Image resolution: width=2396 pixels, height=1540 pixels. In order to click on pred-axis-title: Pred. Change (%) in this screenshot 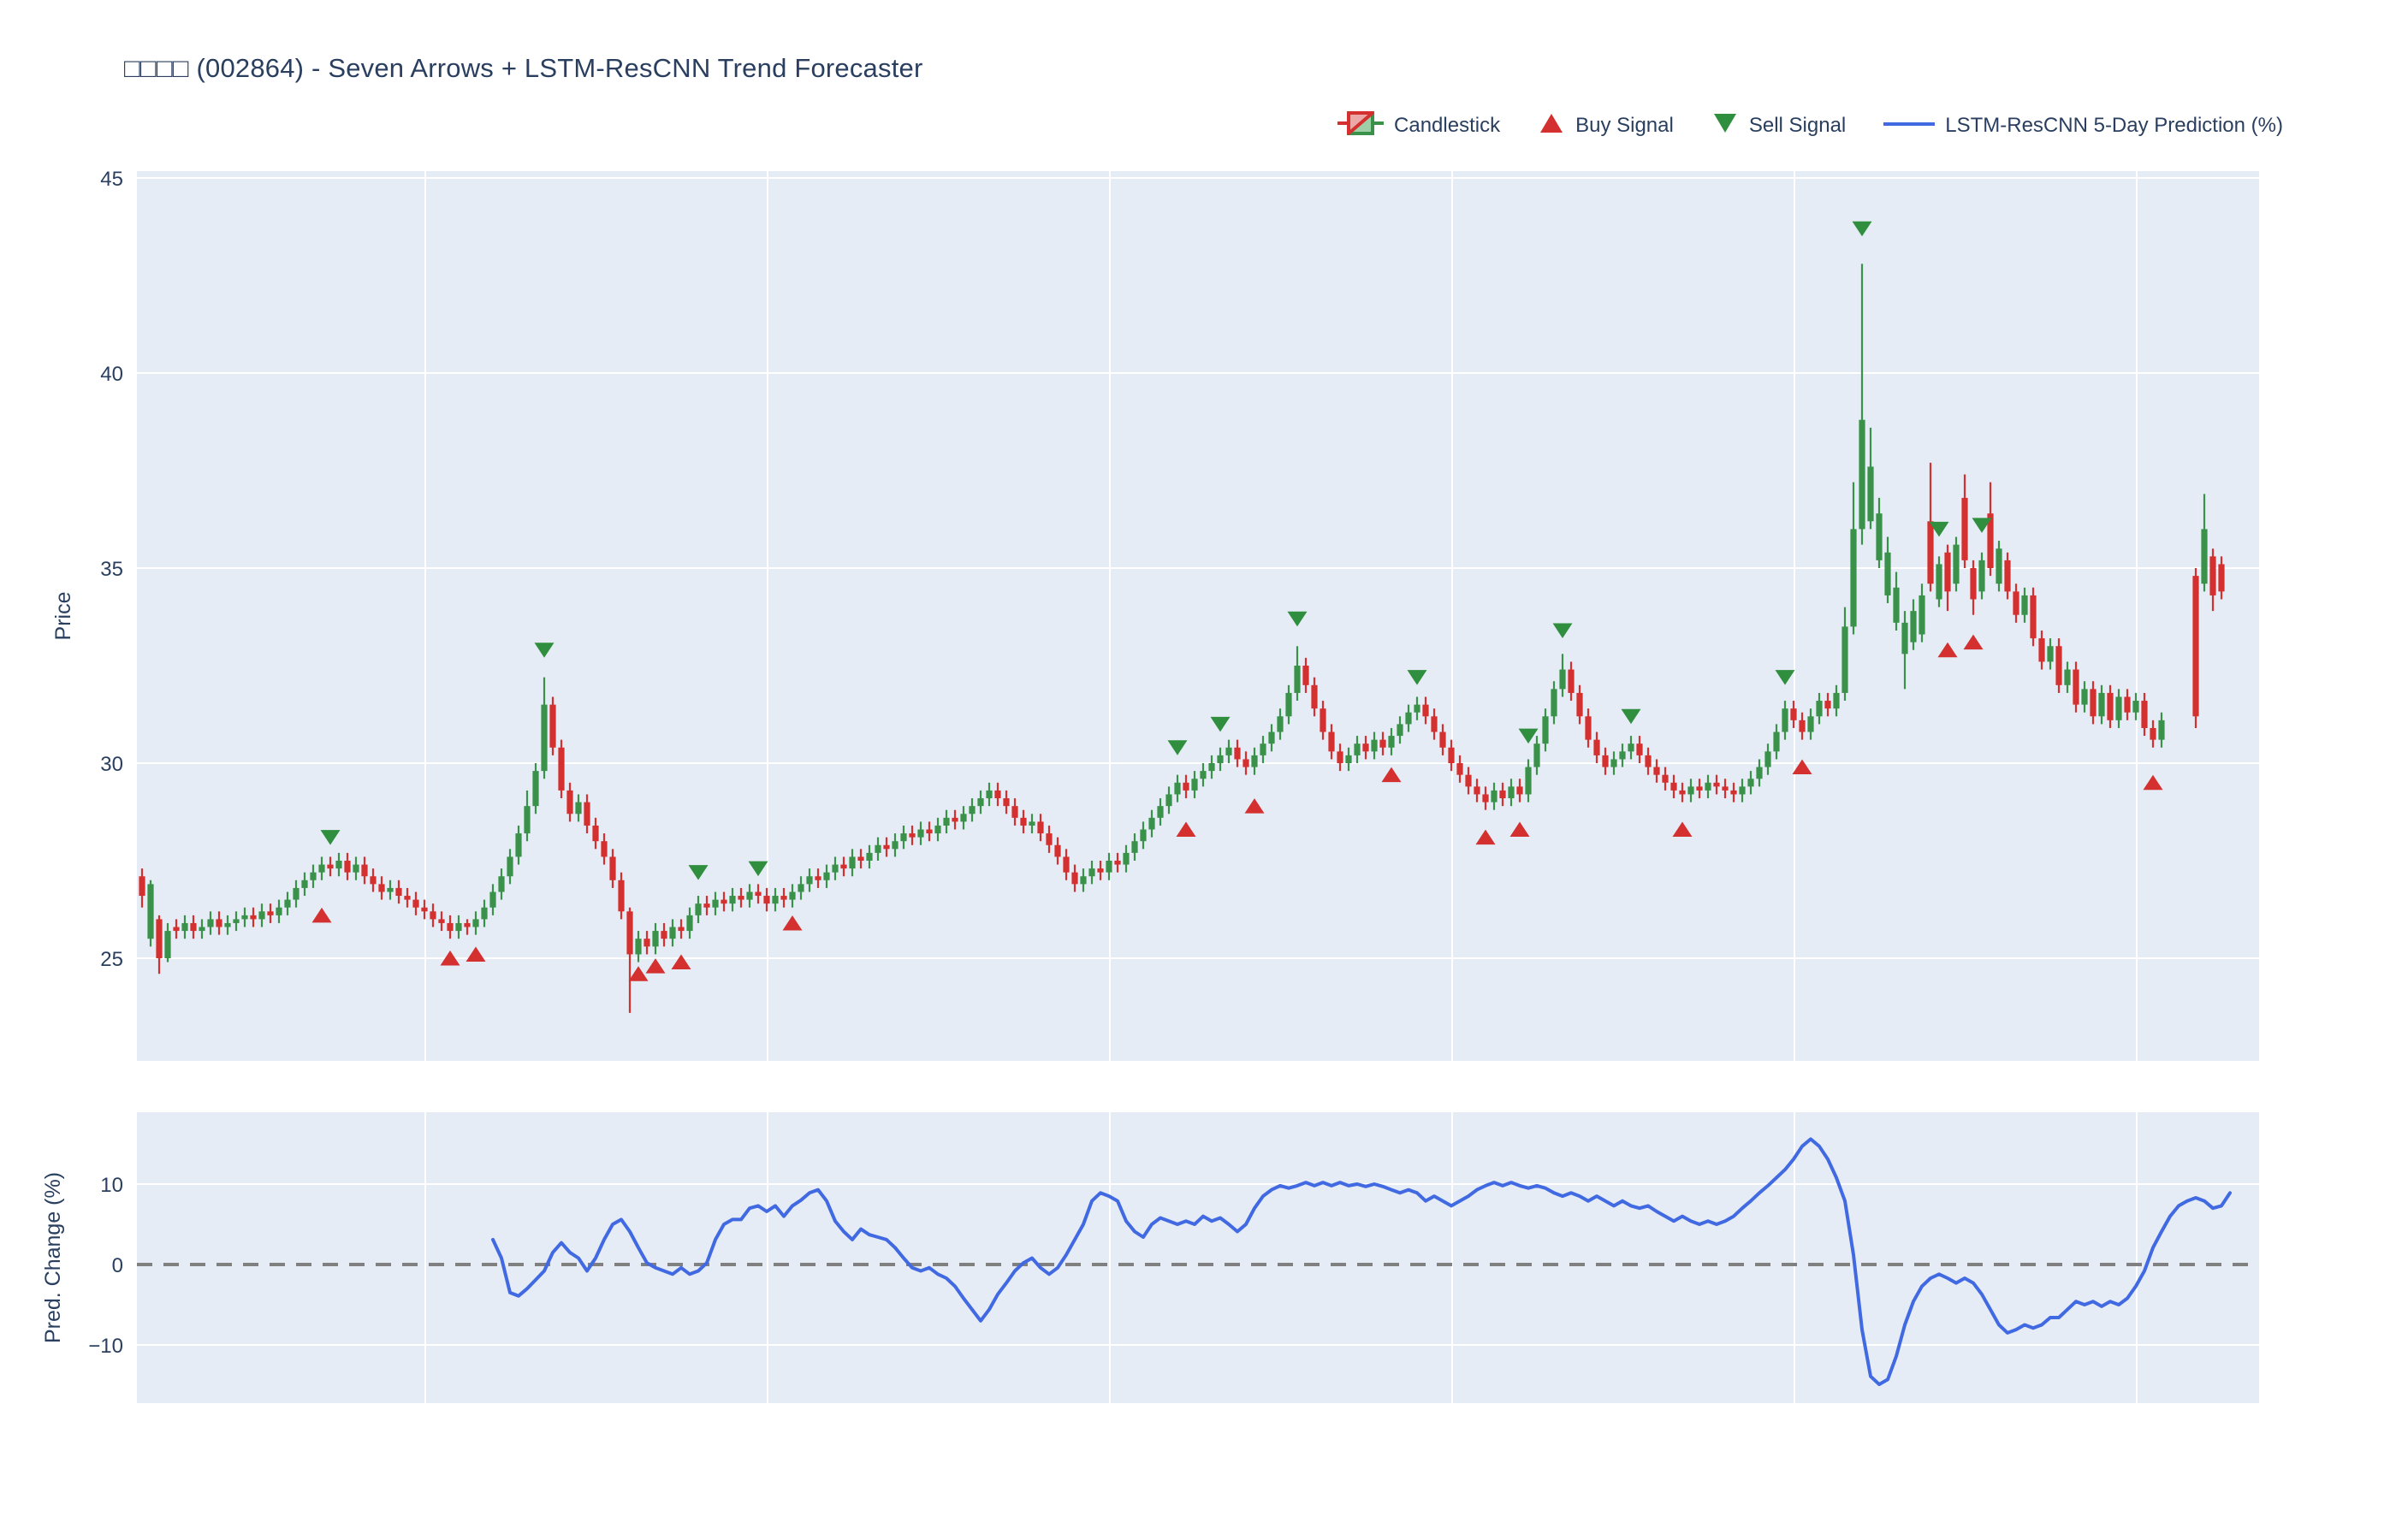, I will do `click(53, 1257)`.